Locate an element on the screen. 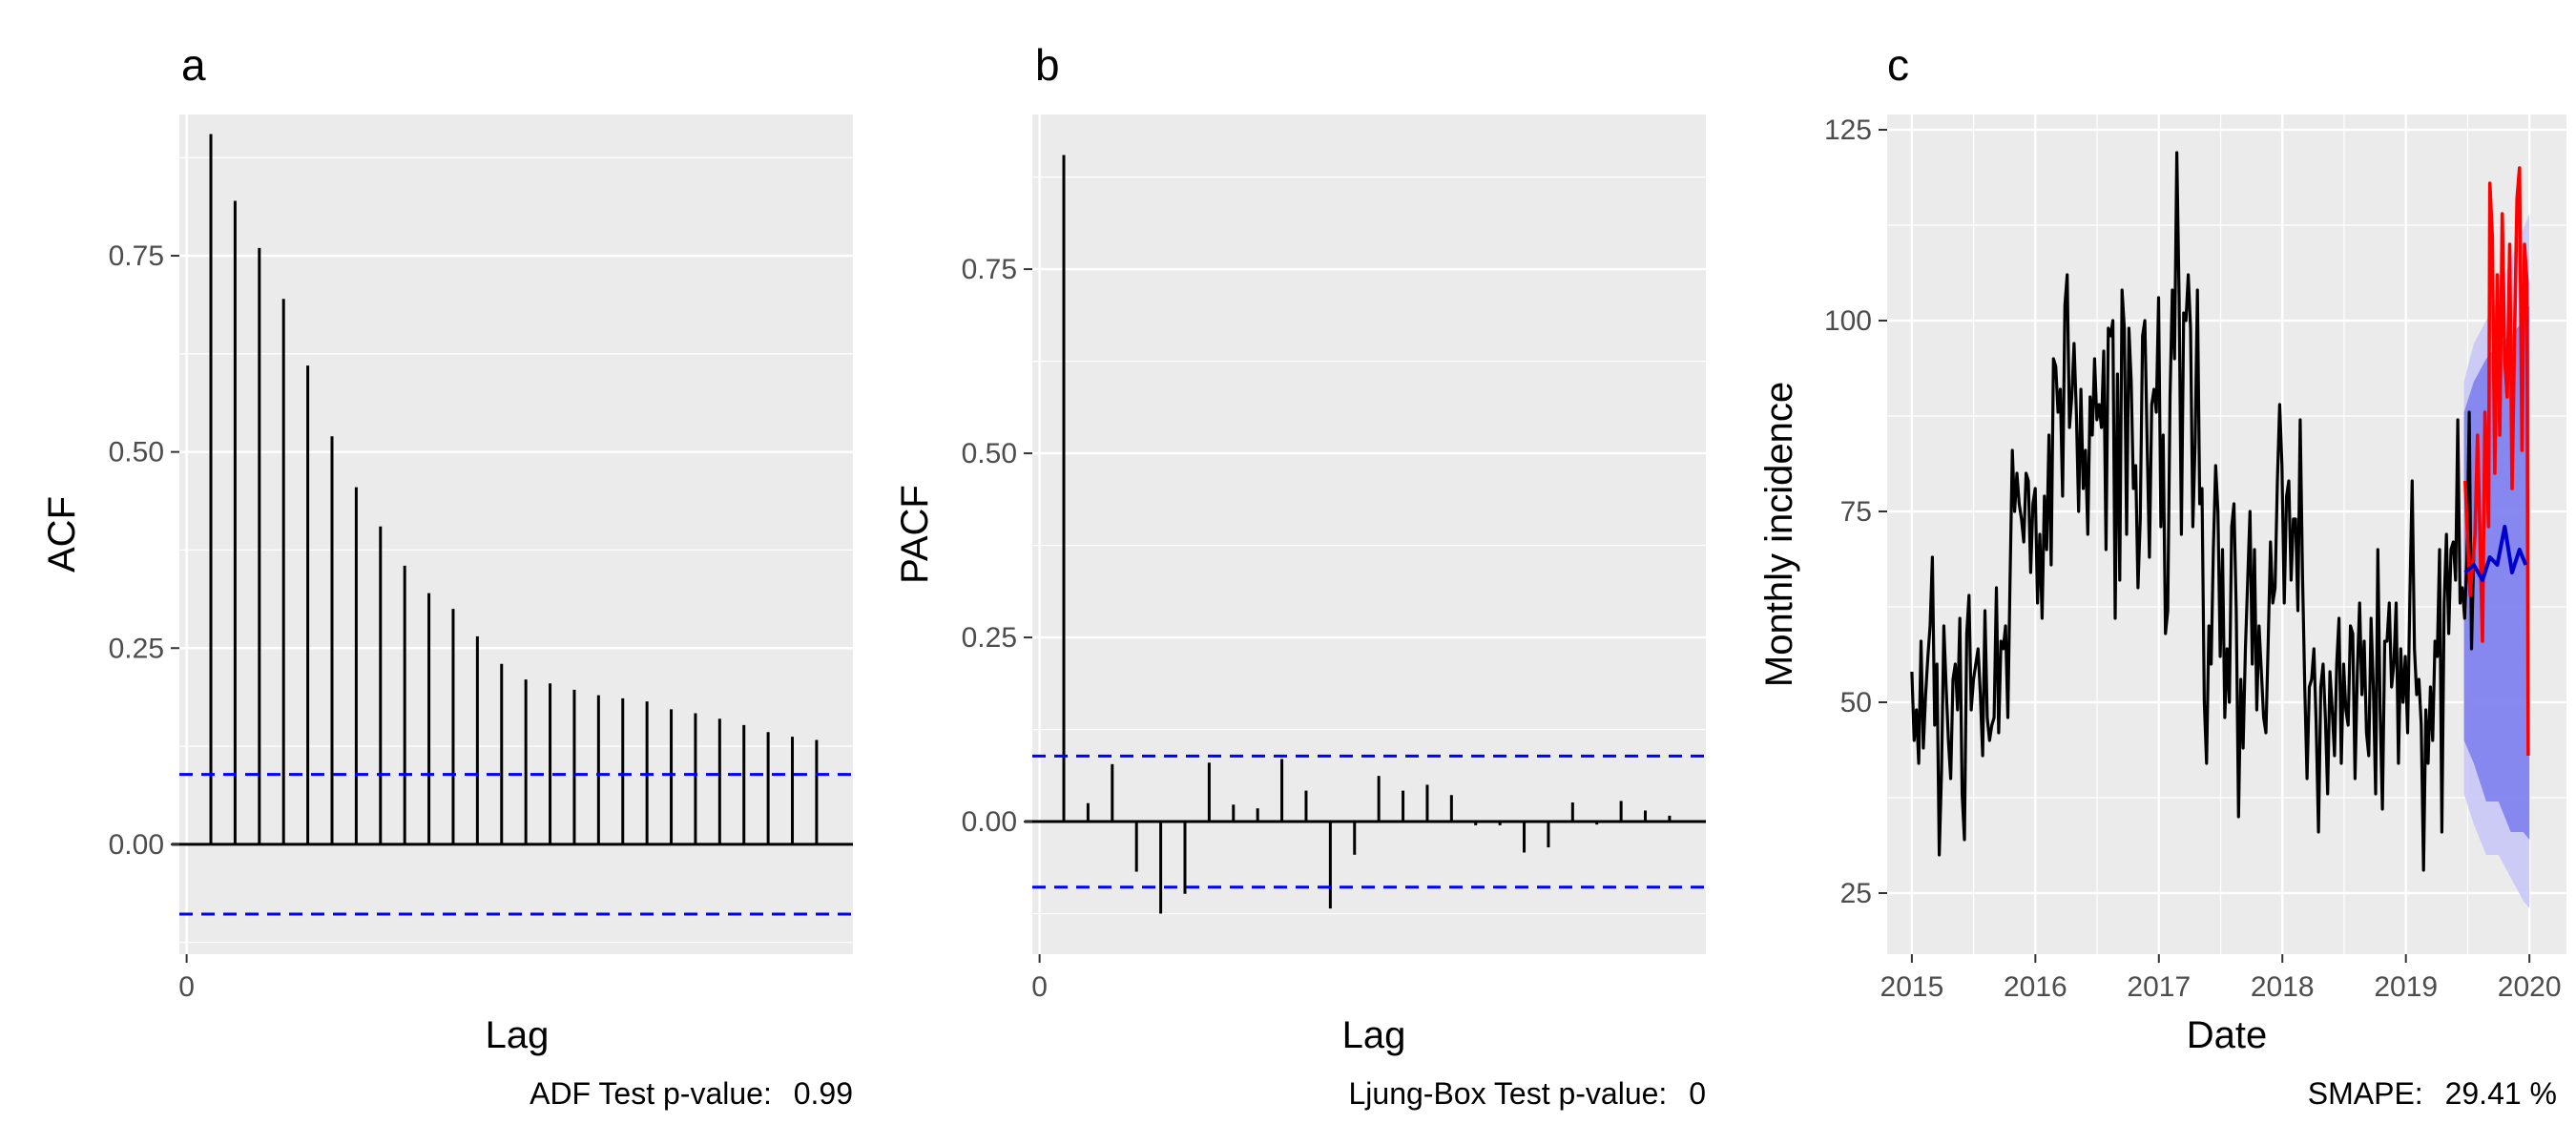 This screenshot has width=2576, height=1145. smape-label: SMAPE: is located at coordinates (2365, 1094).